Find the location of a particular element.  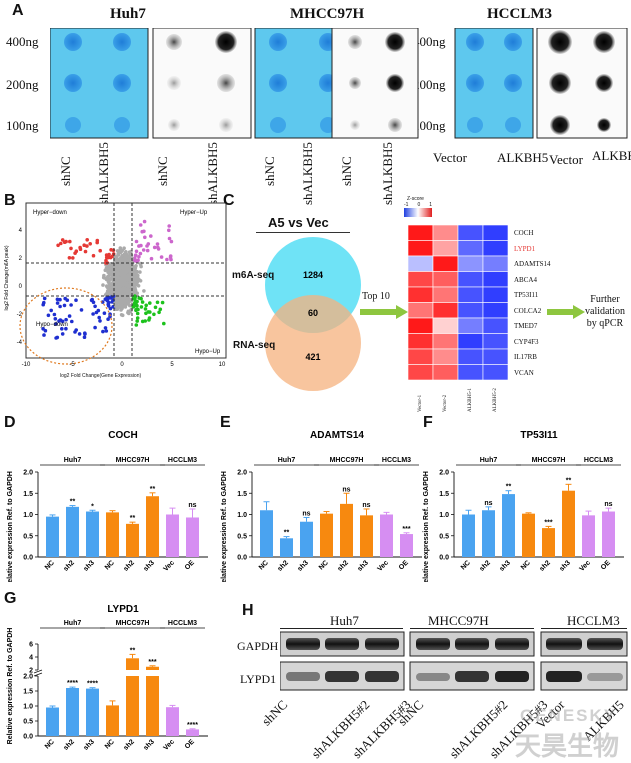

group-label: HCCLM3 is located at coordinates (598, 460).